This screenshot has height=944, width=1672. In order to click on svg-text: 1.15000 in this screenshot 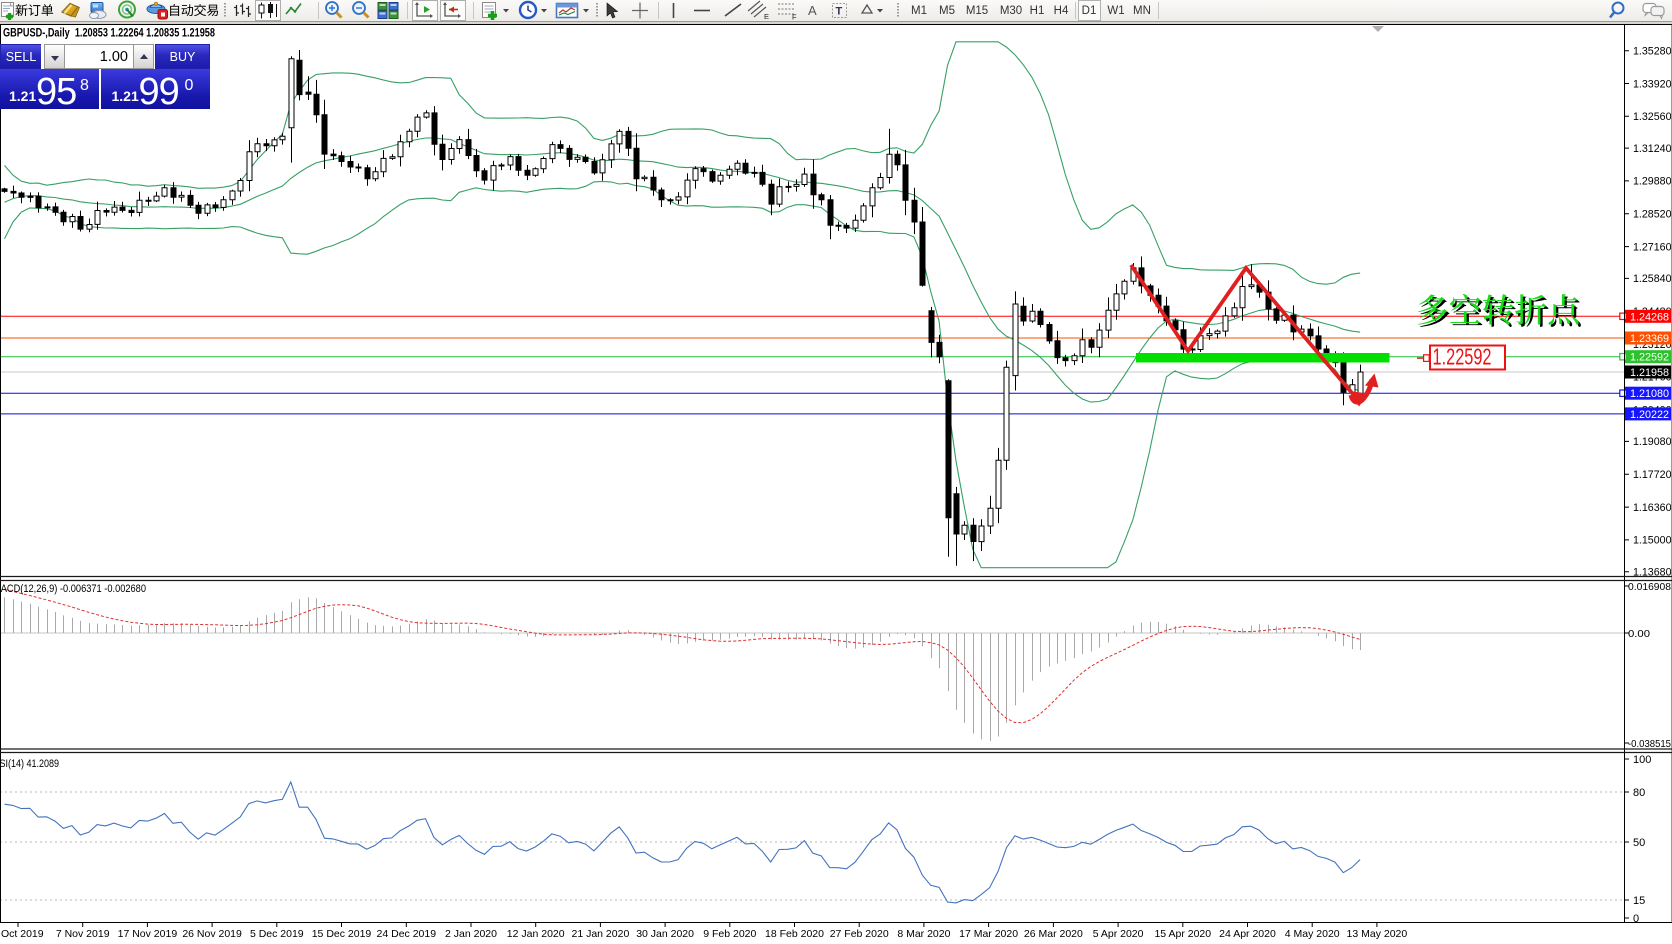, I will do `click(1652, 541)`.